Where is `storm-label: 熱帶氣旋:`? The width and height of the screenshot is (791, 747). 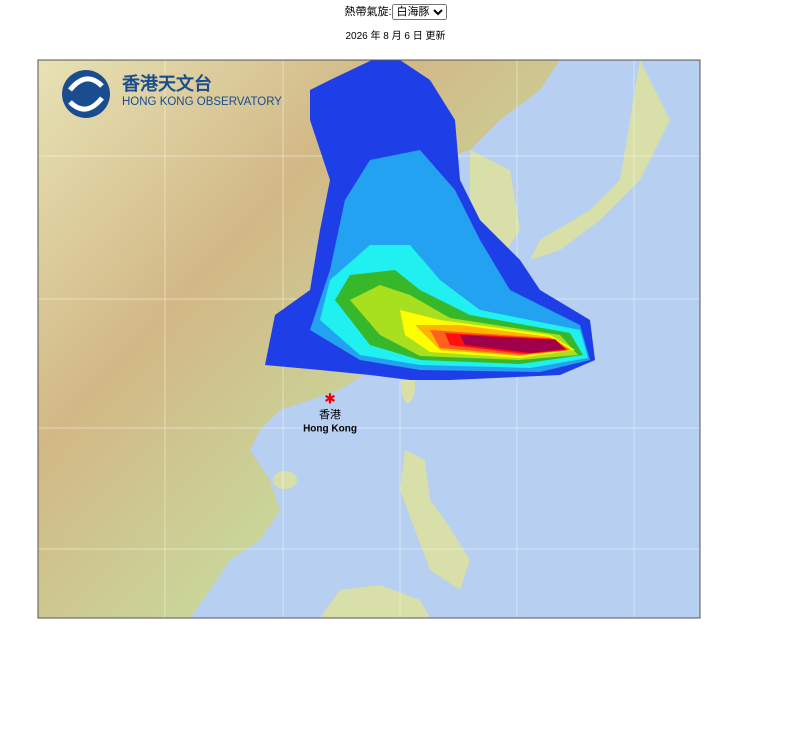
storm-label: 熱帶氣旋: is located at coordinates (368, 12).